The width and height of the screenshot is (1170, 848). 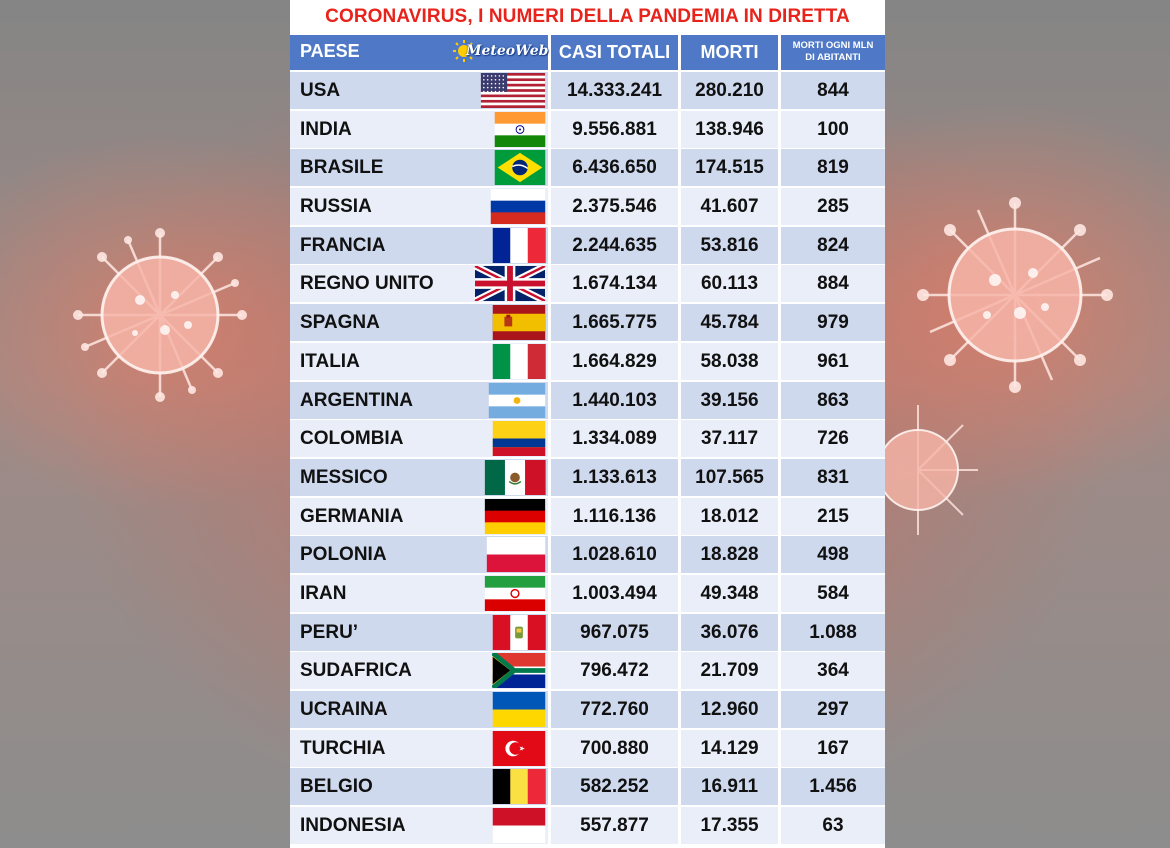 What do you see at coordinates (1015, 295) in the screenshot?
I see `virus-illustration-right` at bounding box center [1015, 295].